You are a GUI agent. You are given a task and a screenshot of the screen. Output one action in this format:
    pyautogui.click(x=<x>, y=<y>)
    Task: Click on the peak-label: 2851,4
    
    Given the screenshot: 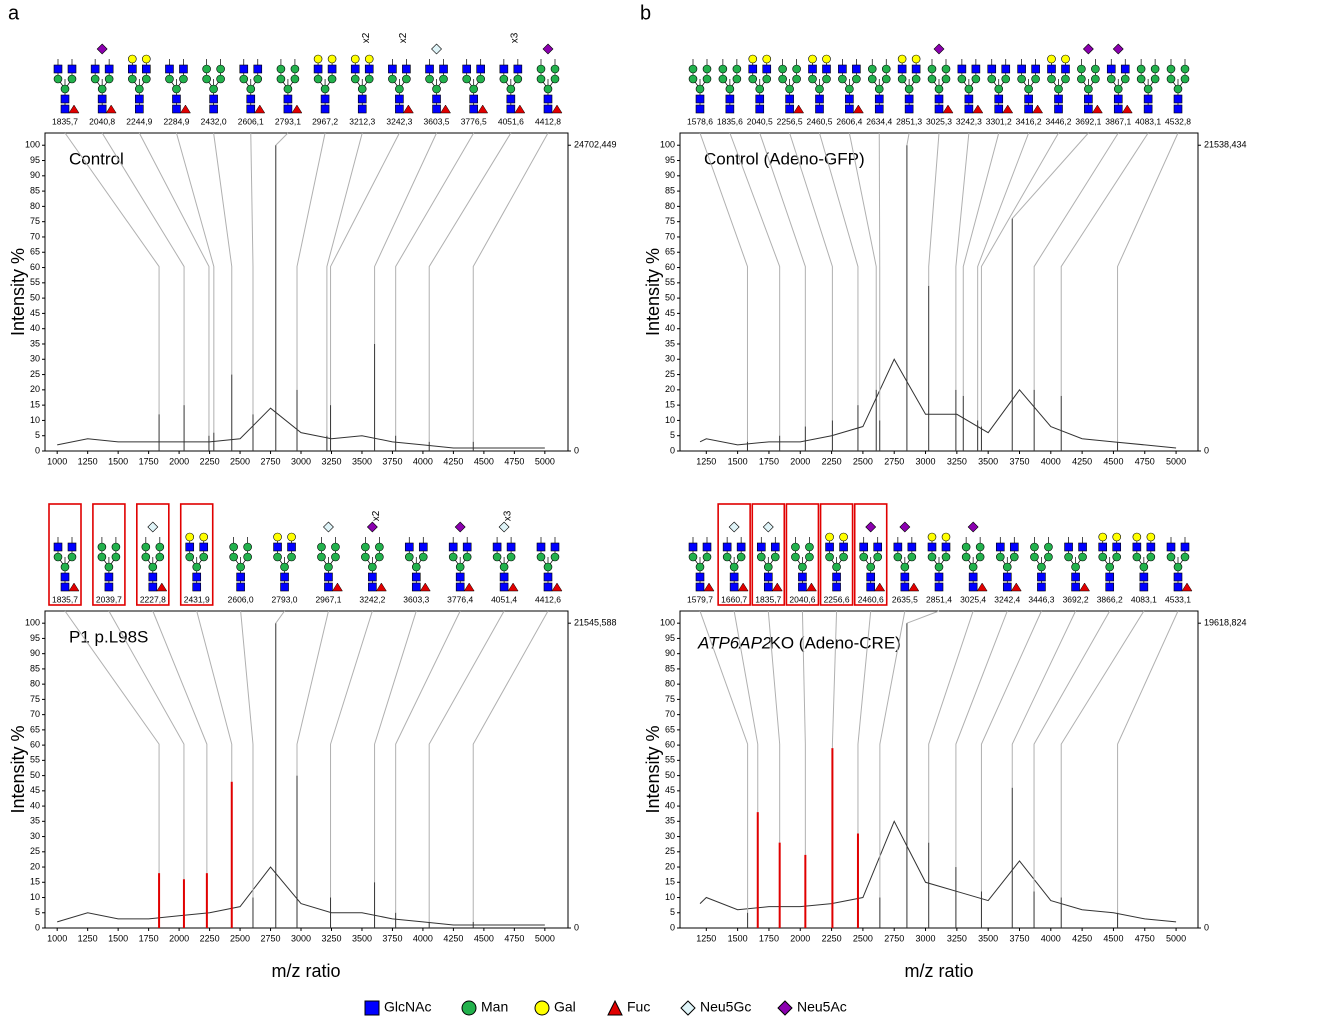 What is the action you would take?
    pyautogui.click(x=939, y=599)
    